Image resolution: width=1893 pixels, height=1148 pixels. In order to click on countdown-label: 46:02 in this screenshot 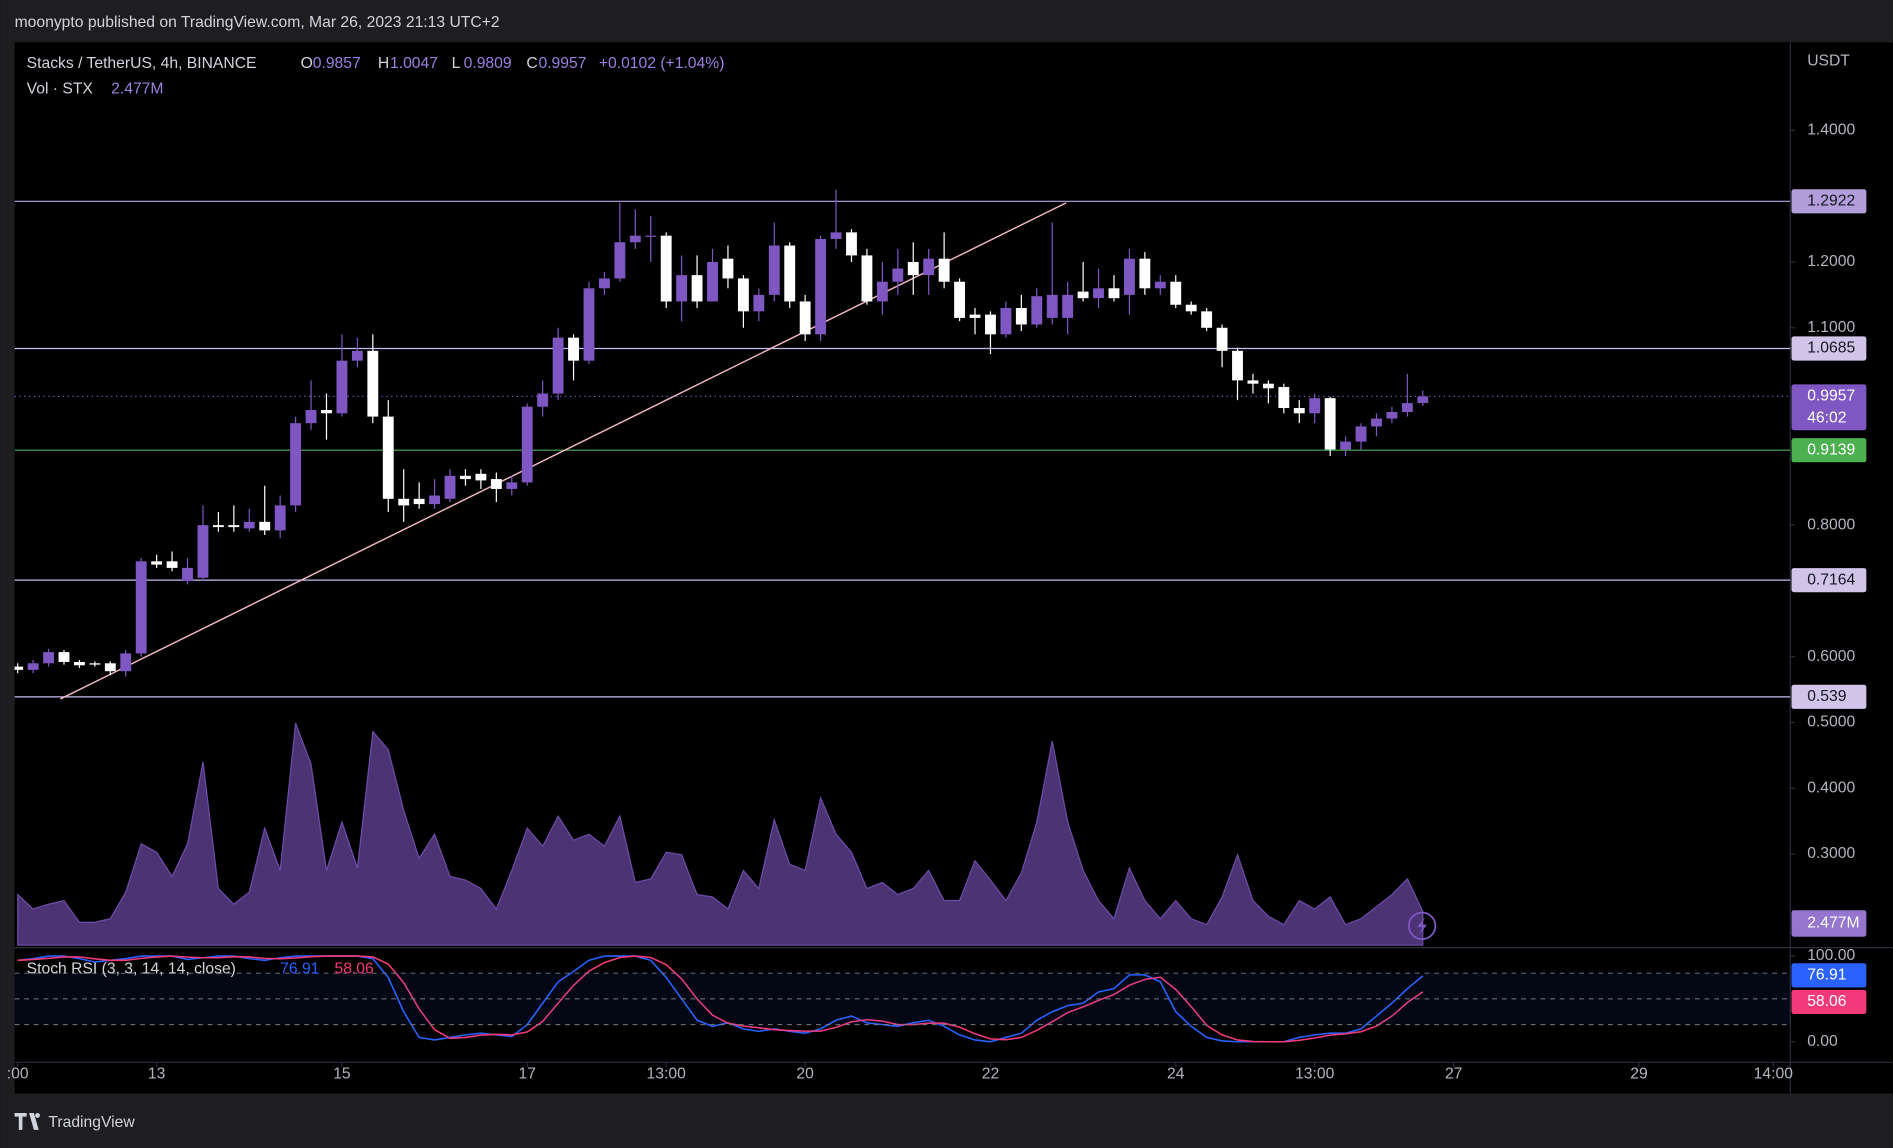, I will do `click(1826, 417)`.